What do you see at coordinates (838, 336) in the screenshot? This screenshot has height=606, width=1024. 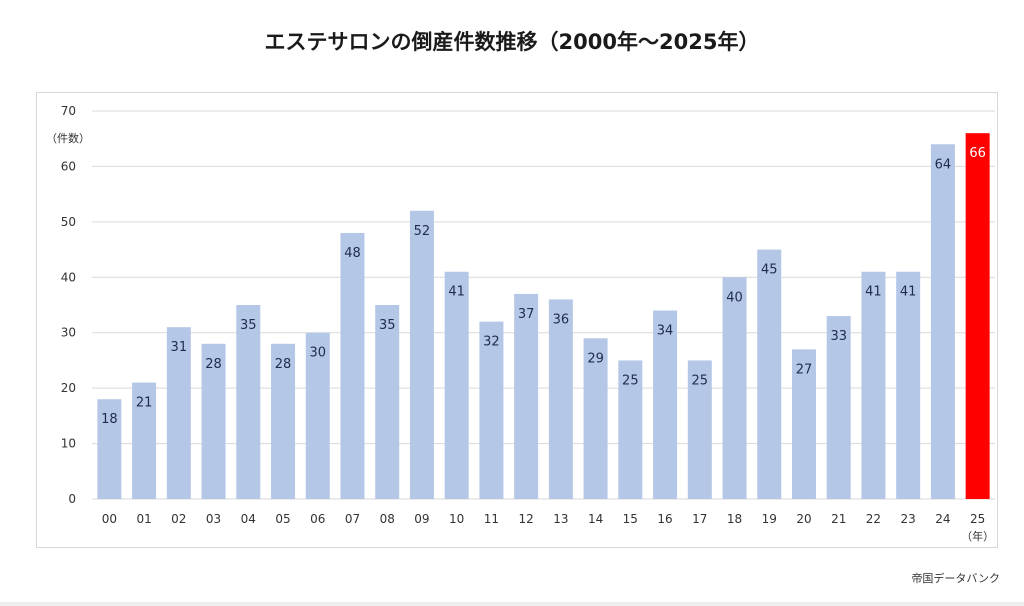 I see `data-label: 33` at bounding box center [838, 336].